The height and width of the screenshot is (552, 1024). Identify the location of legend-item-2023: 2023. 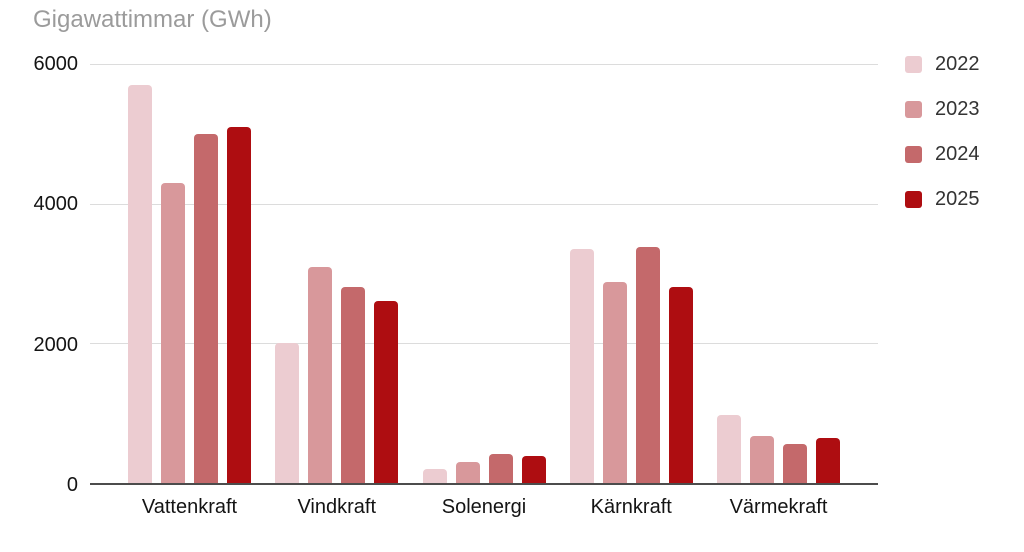
(942, 109).